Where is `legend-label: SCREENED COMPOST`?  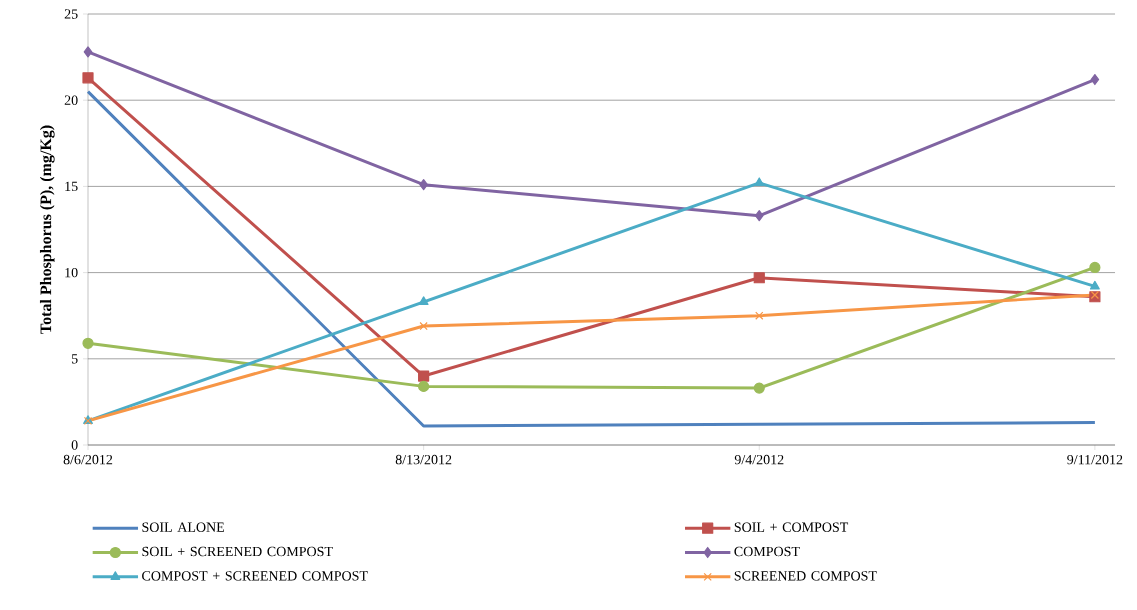
legend-label: SCREENED COMPOST is located at coordinates (805, 576).